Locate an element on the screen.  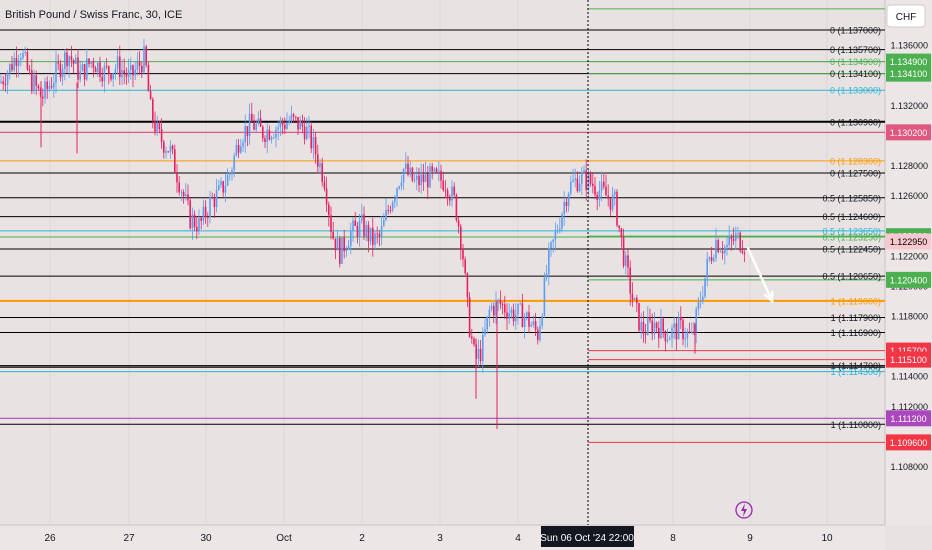
fib-level-label: 0.5 (1.124600) is located at coordinates (851, 217).